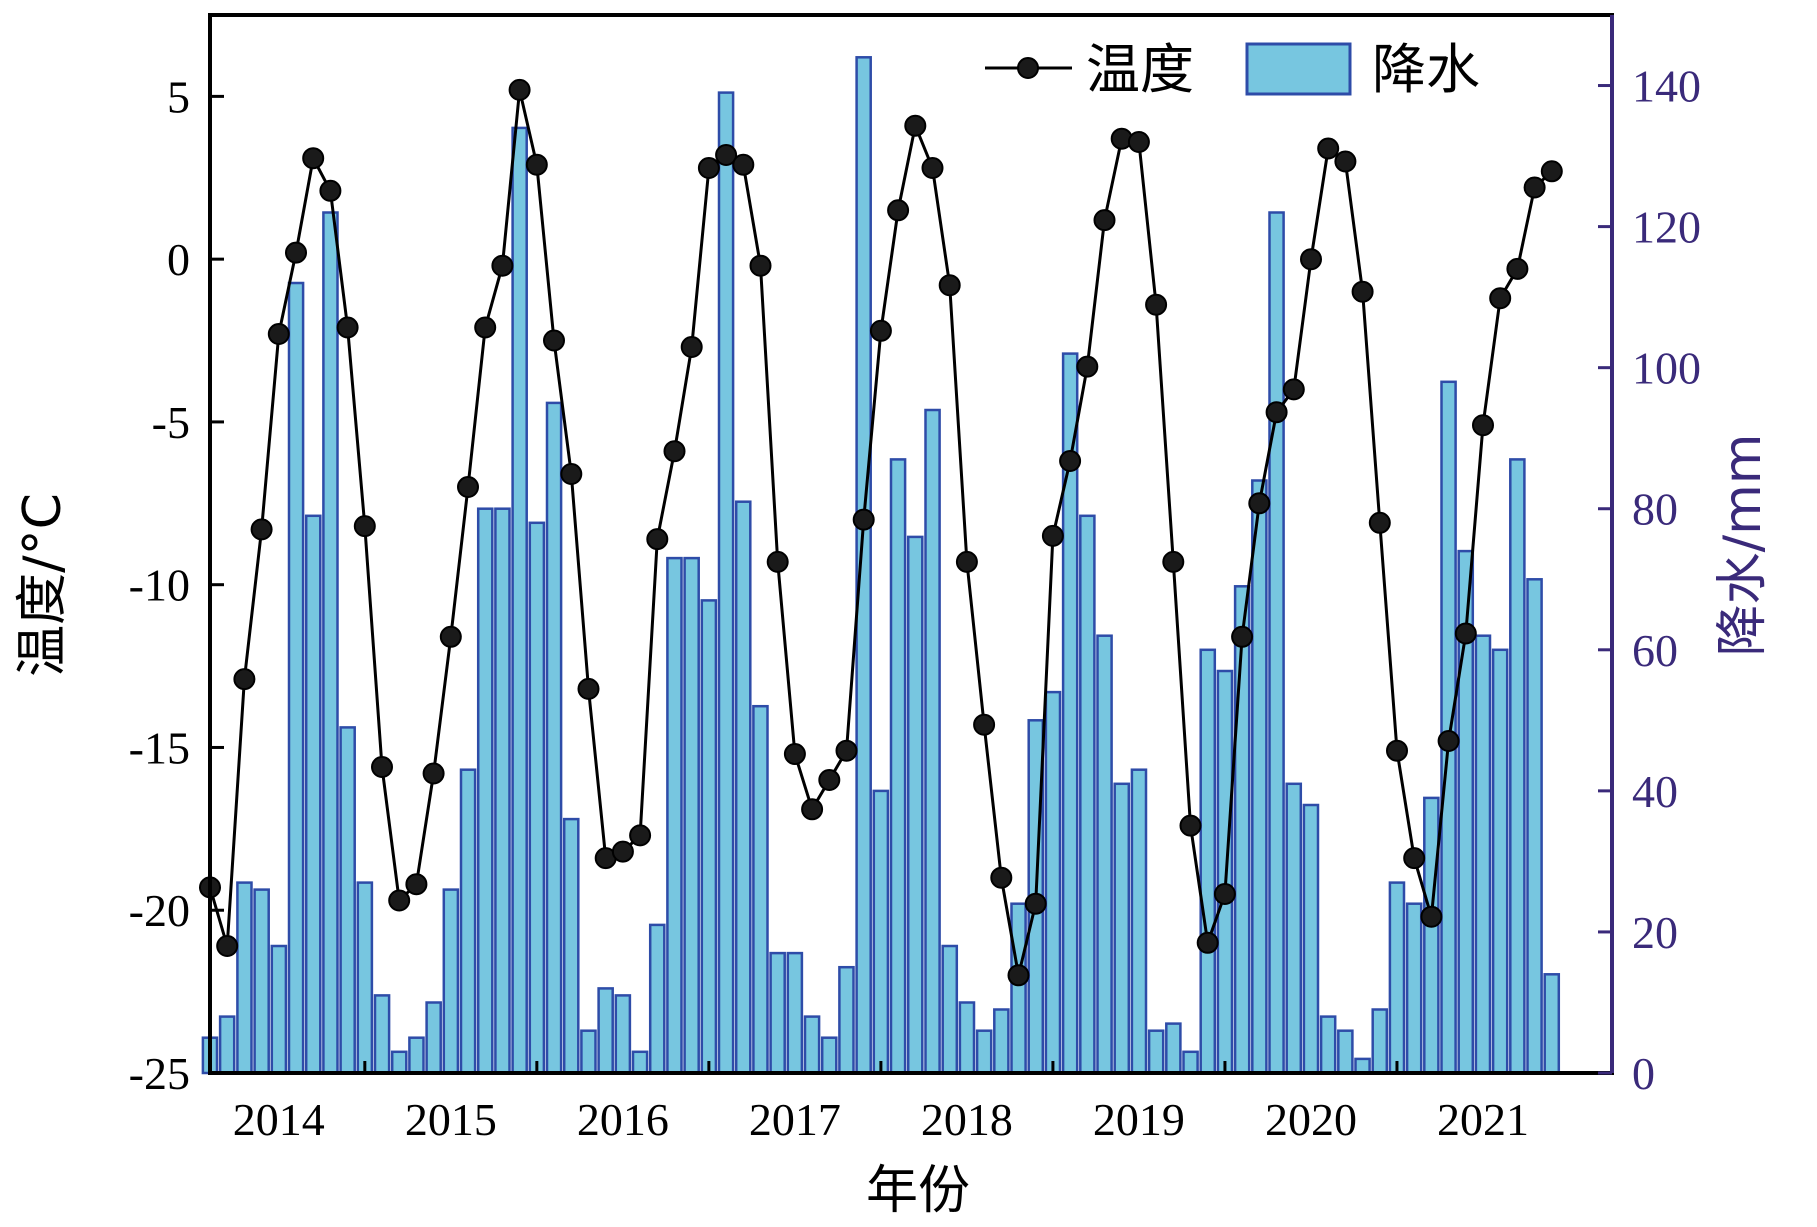 This screenshot has width=1817, height=1227. What do you see at coordinates (1483, 1119) in the screenshot?
I see `x-tick-label: 2021` at bounding box center [1483, 1119].